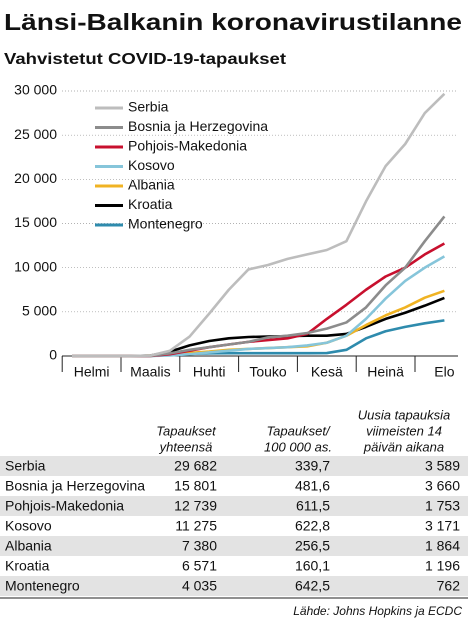  What do you see at coordinates (312, 546) in the screenshot?
I see `table-cell: 256,5` at bounding box center [312, 546].